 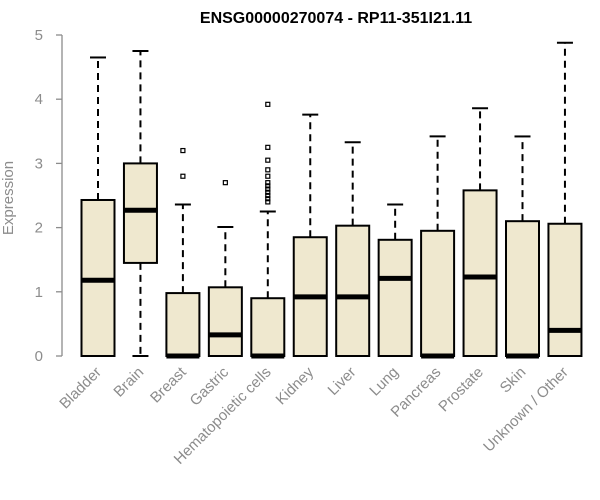 What do you see at coordinates (8, 198) in the screenshot?
I see `y-axis-label: Expression` at bounding box center [8, 198].